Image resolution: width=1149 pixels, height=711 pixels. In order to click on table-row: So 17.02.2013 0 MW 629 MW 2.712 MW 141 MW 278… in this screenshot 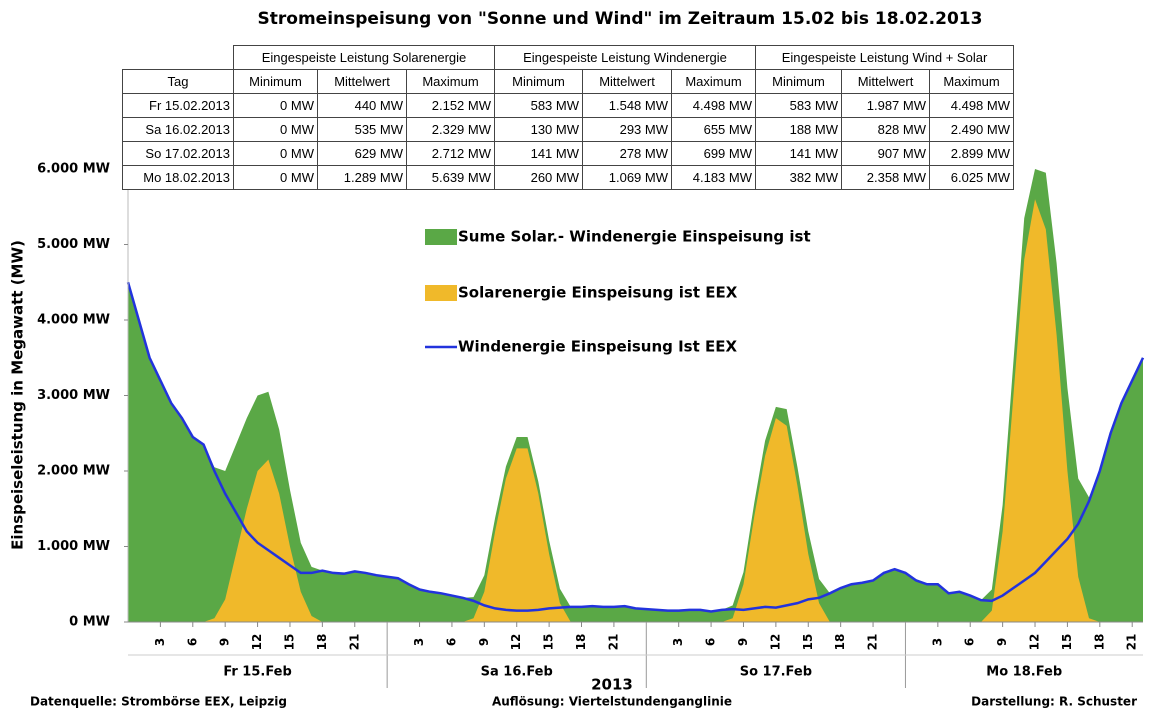, I will do `click(568, 153)`.